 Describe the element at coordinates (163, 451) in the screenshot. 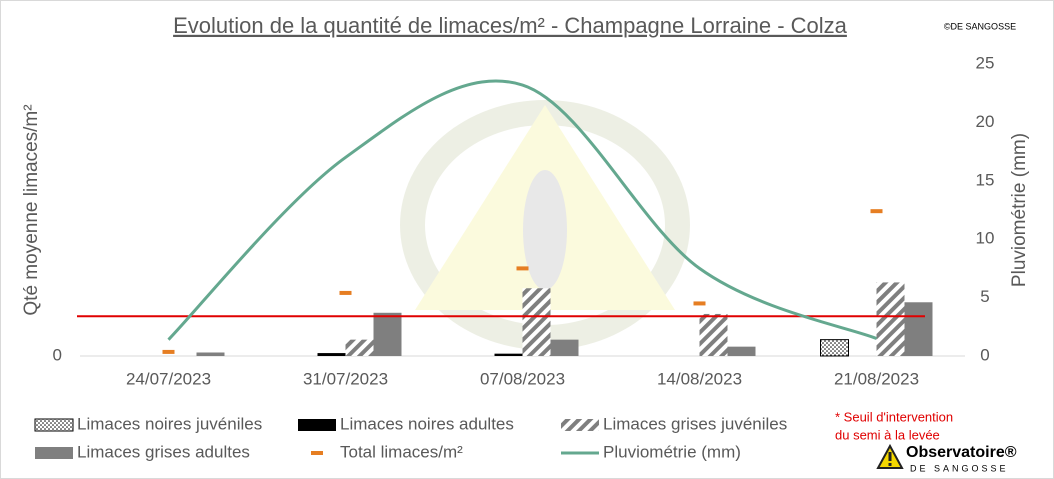

I see `legend-label: Limaces grises adultes` at that location.